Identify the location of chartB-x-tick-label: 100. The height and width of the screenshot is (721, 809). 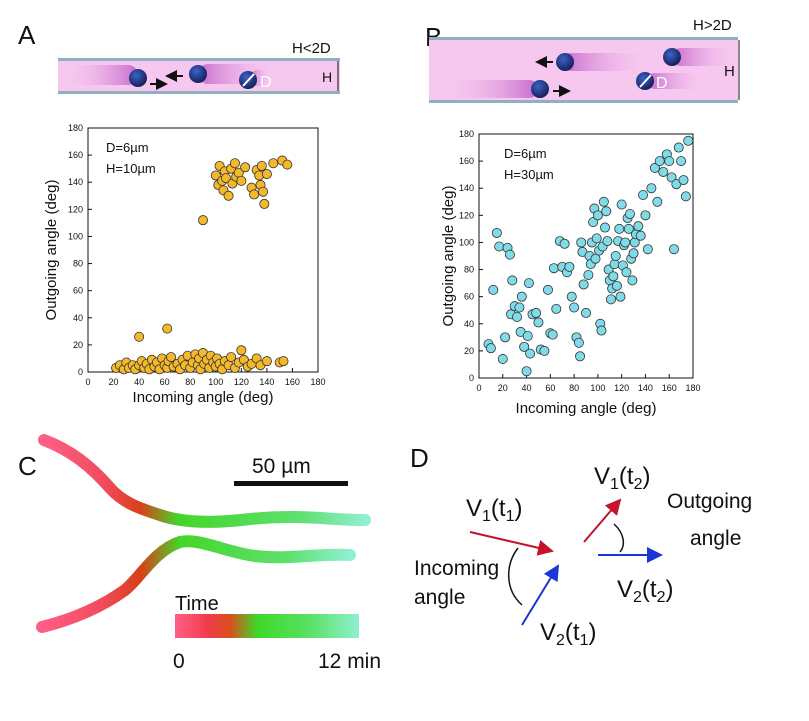
(597, 388).